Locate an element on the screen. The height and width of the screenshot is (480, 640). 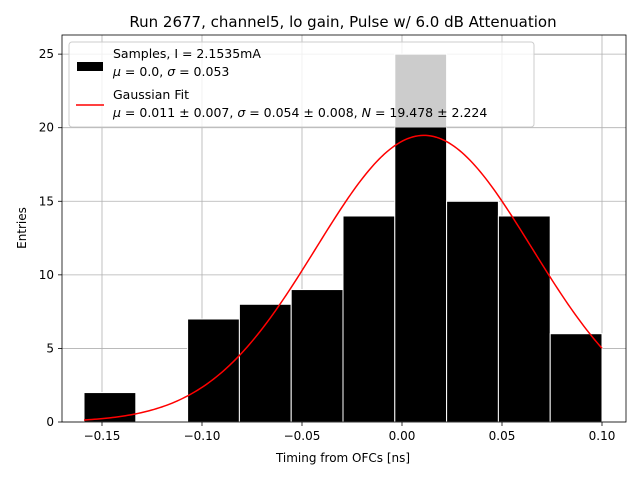
y-tick-label: 25 is located at coordinates (46, 54).